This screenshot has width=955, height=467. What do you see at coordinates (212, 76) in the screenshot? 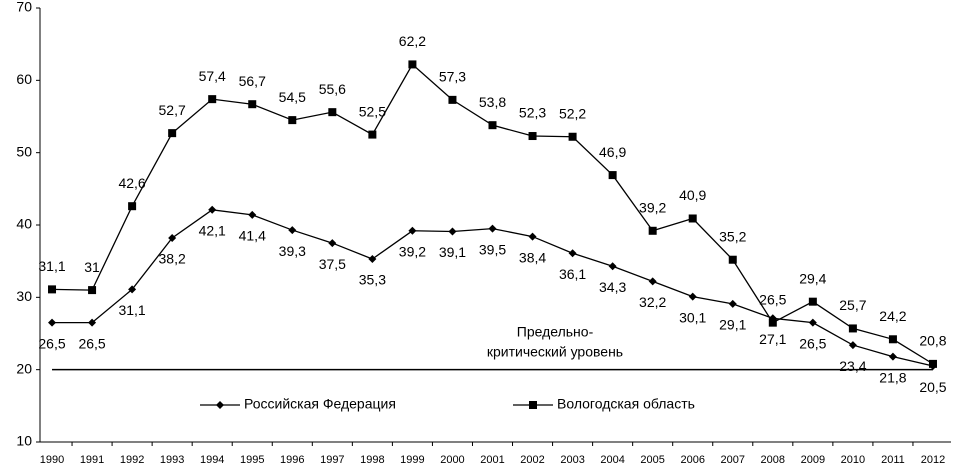
I see `data-label: 57,4` at bounding box center [212, 76].